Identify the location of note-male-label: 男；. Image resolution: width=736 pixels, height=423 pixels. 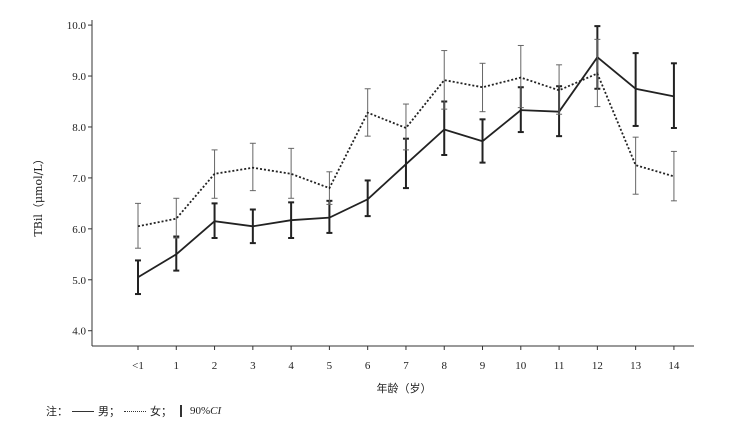
(109, 411).